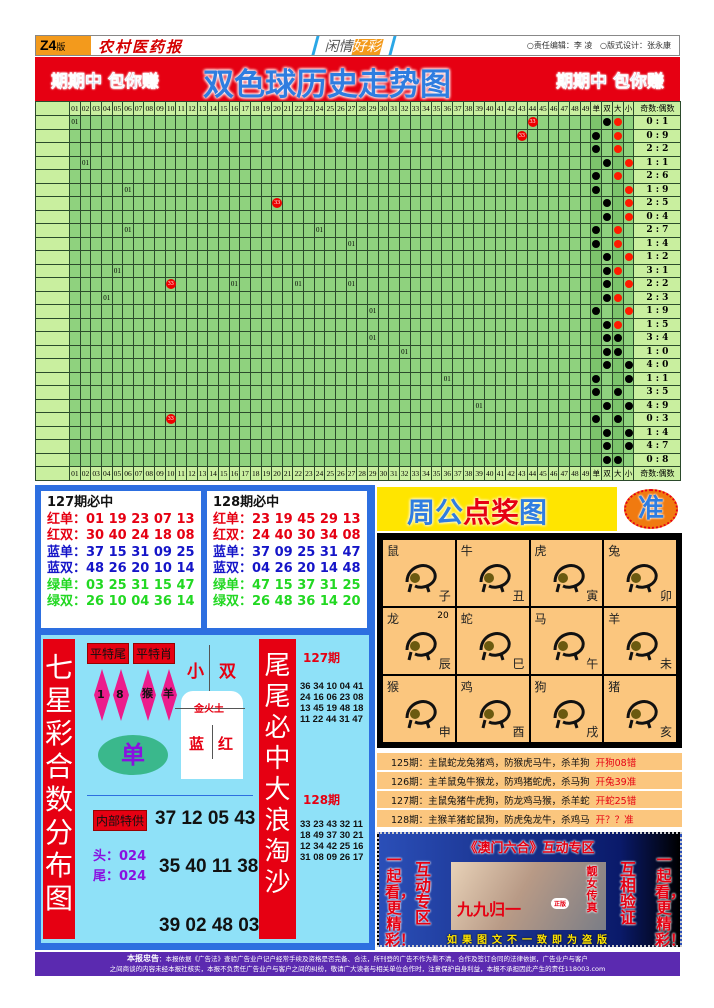 Image resolution: width=714 pixels, height=1008 pixels. Describe the element at coordinates (607, 135) in the screenshot. I see `stat-cell-even` at that location.